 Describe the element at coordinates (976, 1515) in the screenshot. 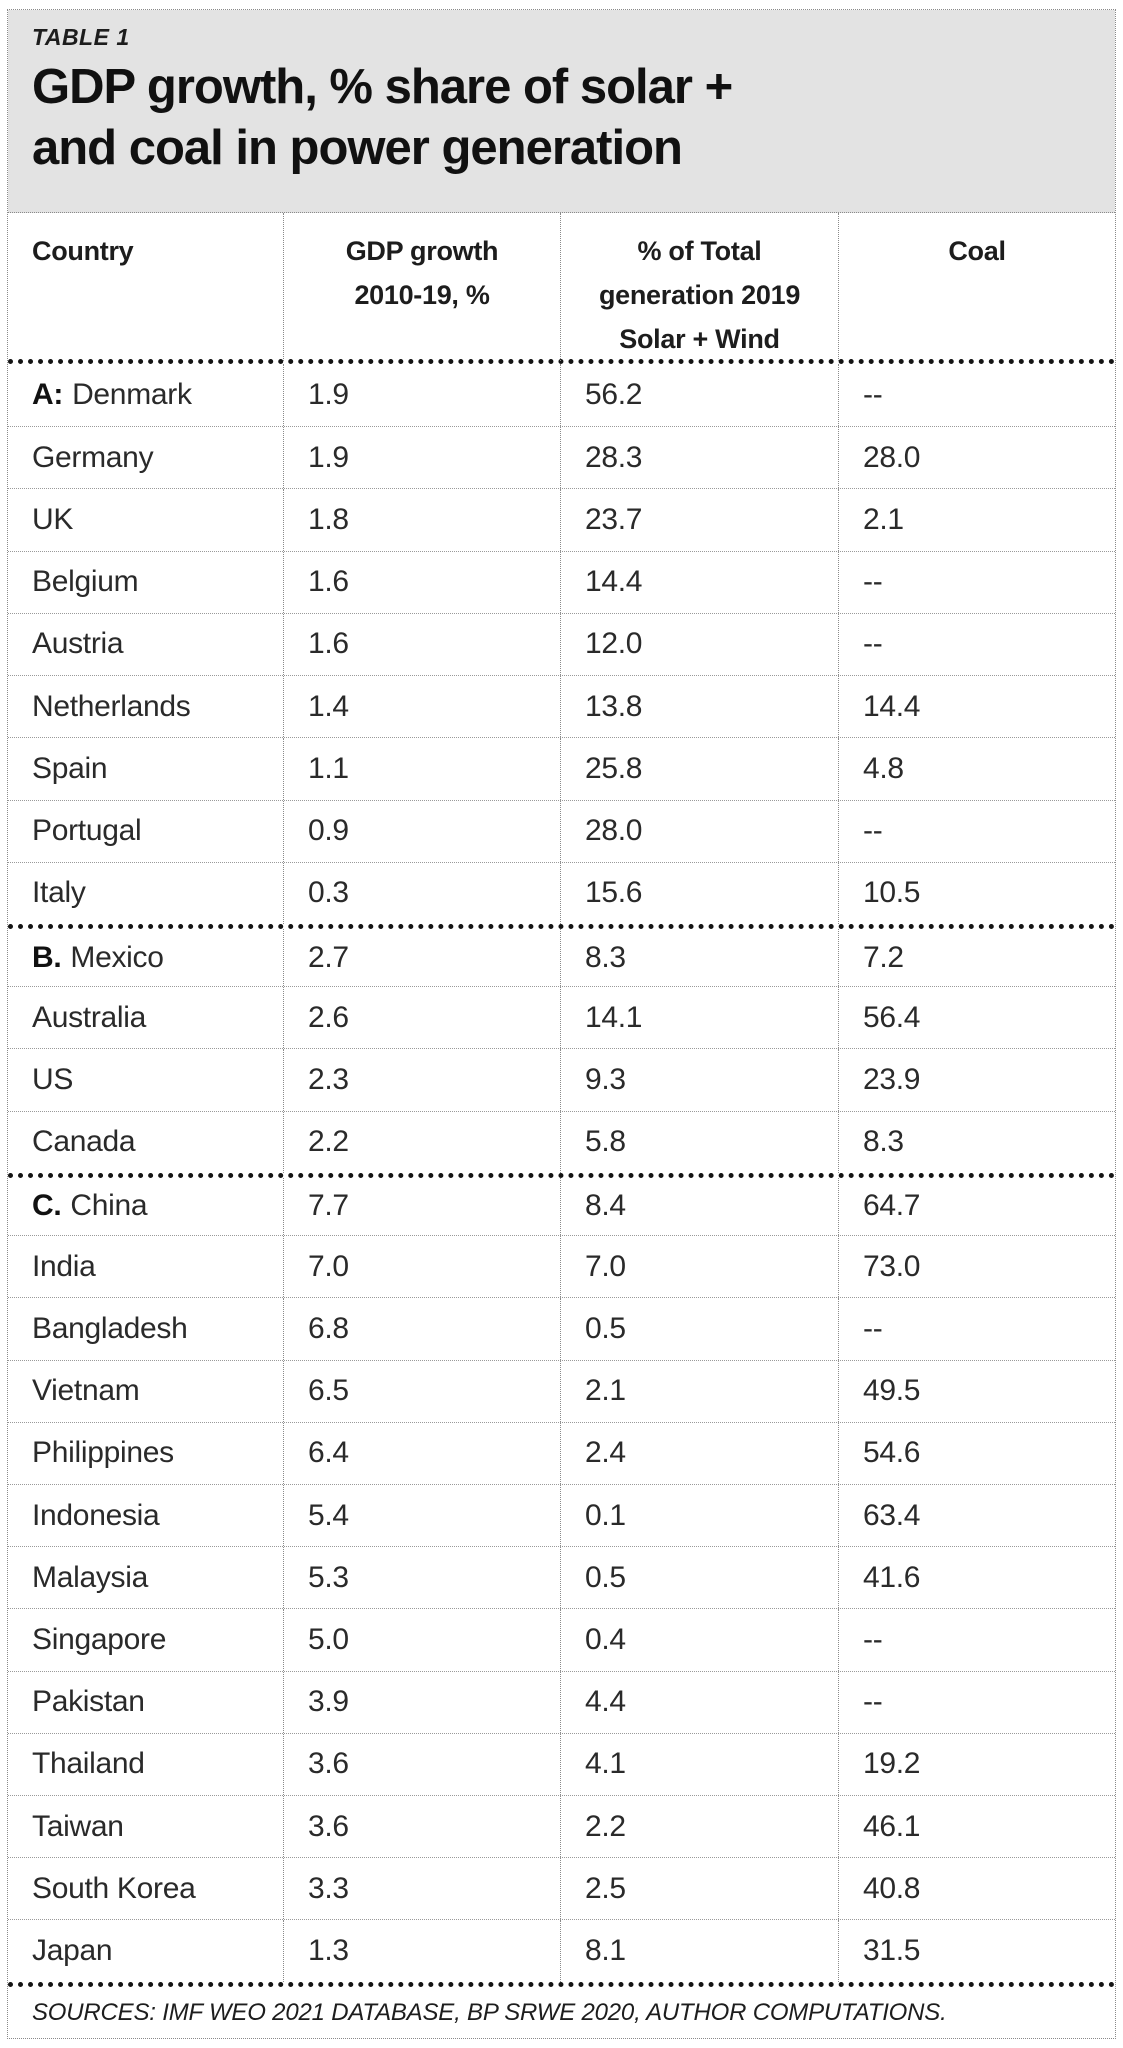

I see `coal-cell: 63.4` at that location.